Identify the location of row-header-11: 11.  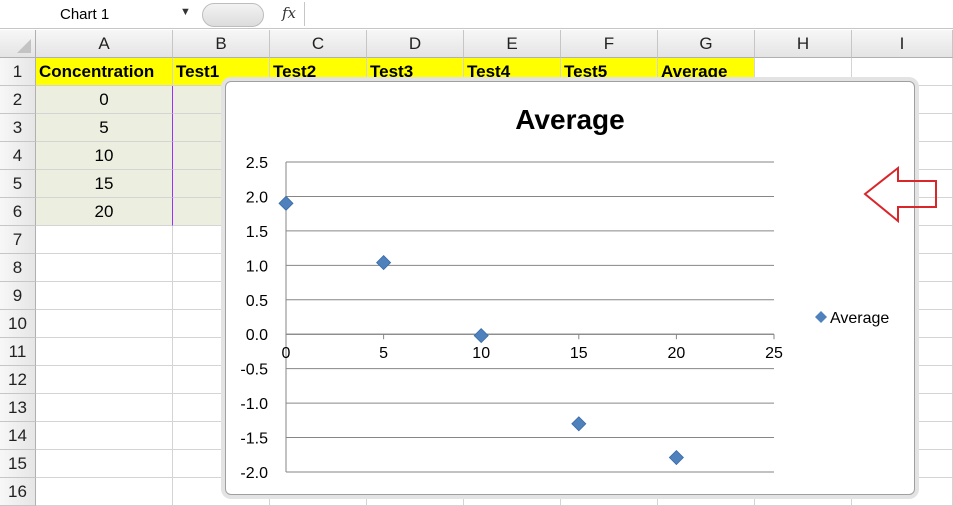
(18, 352).